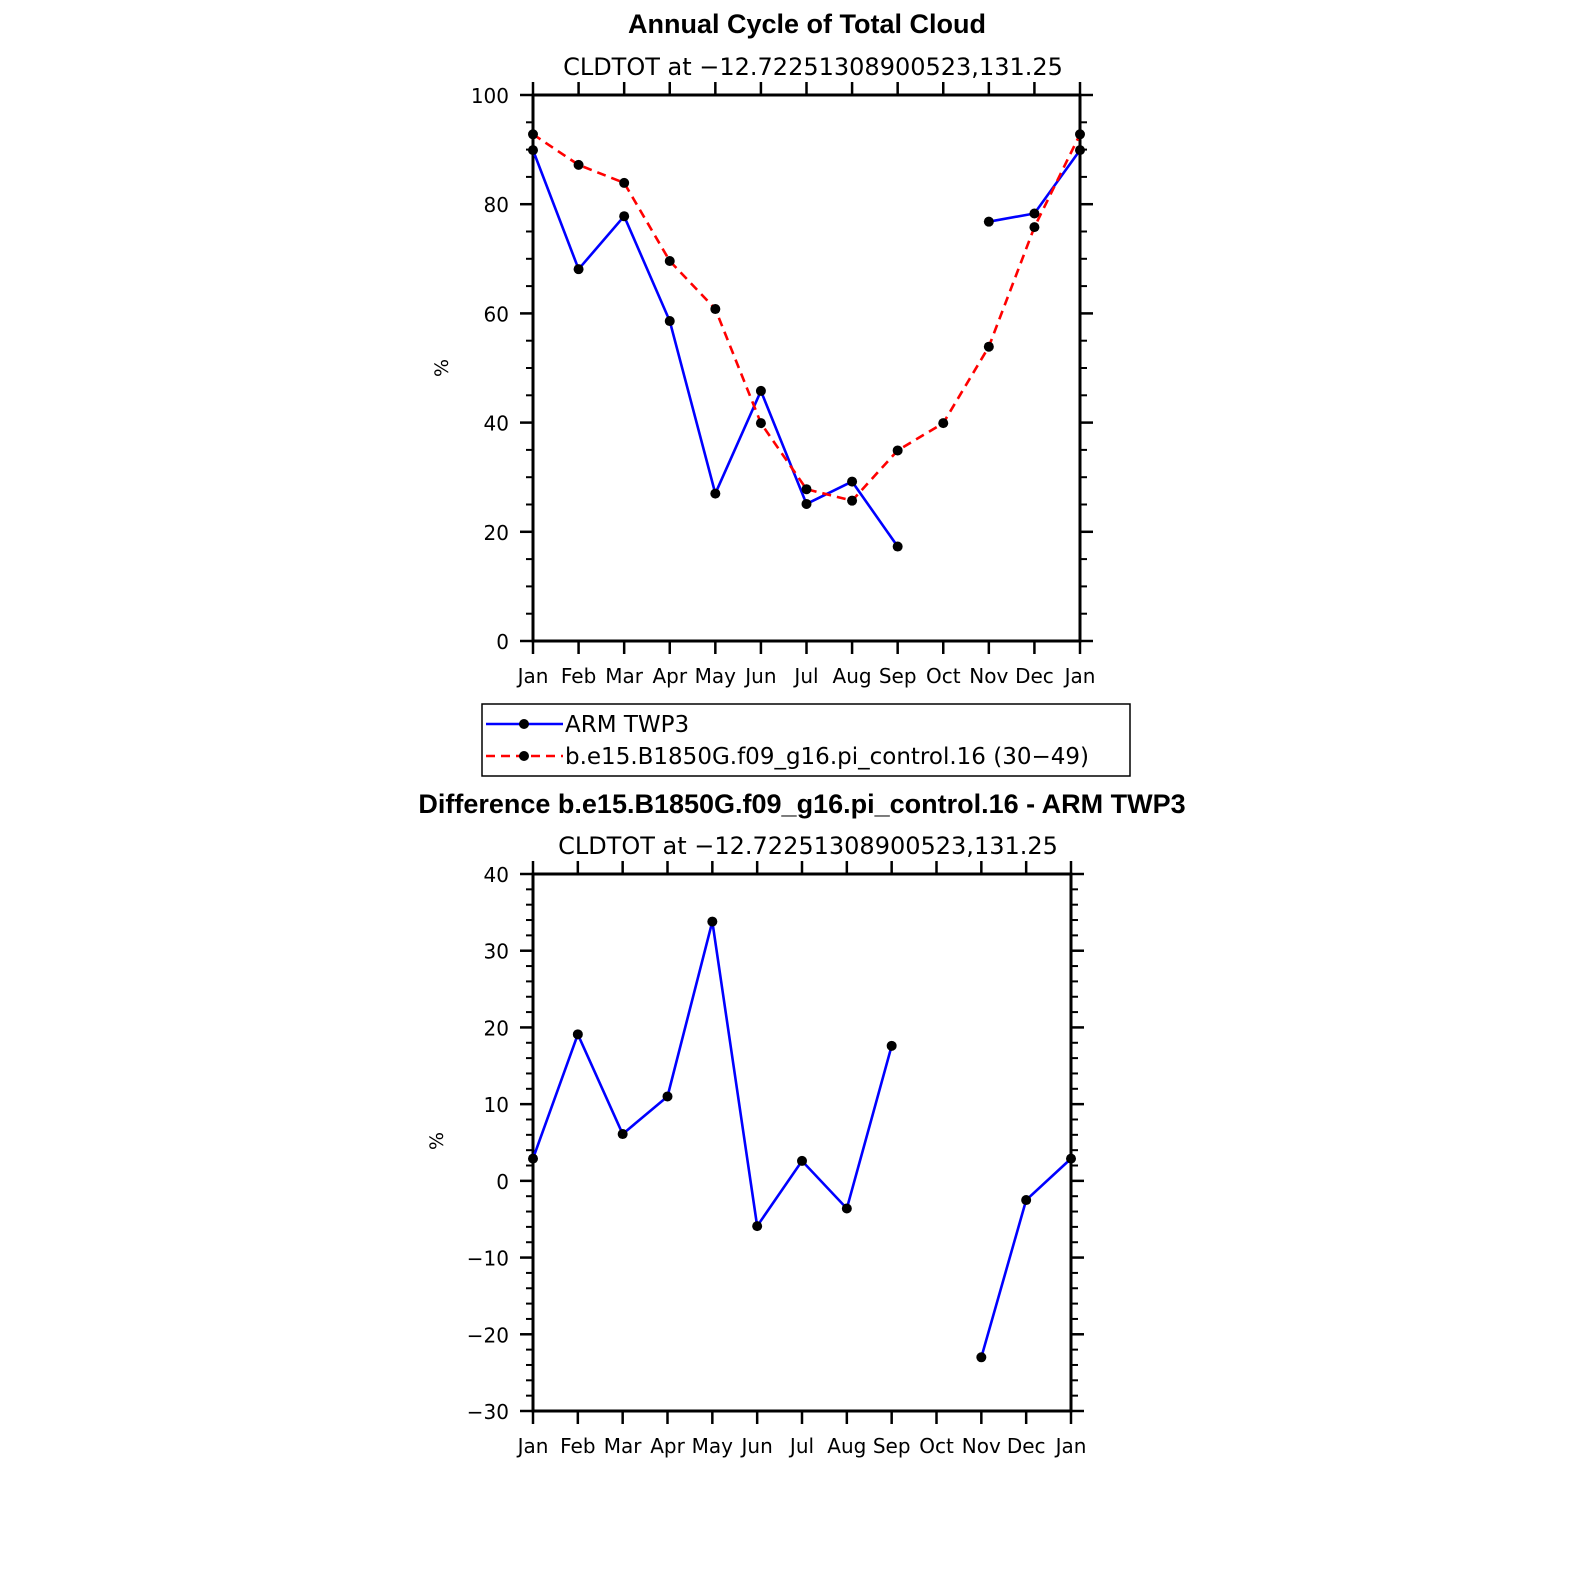  I want to click on y-tick-label: 10, so click(496, 1105).